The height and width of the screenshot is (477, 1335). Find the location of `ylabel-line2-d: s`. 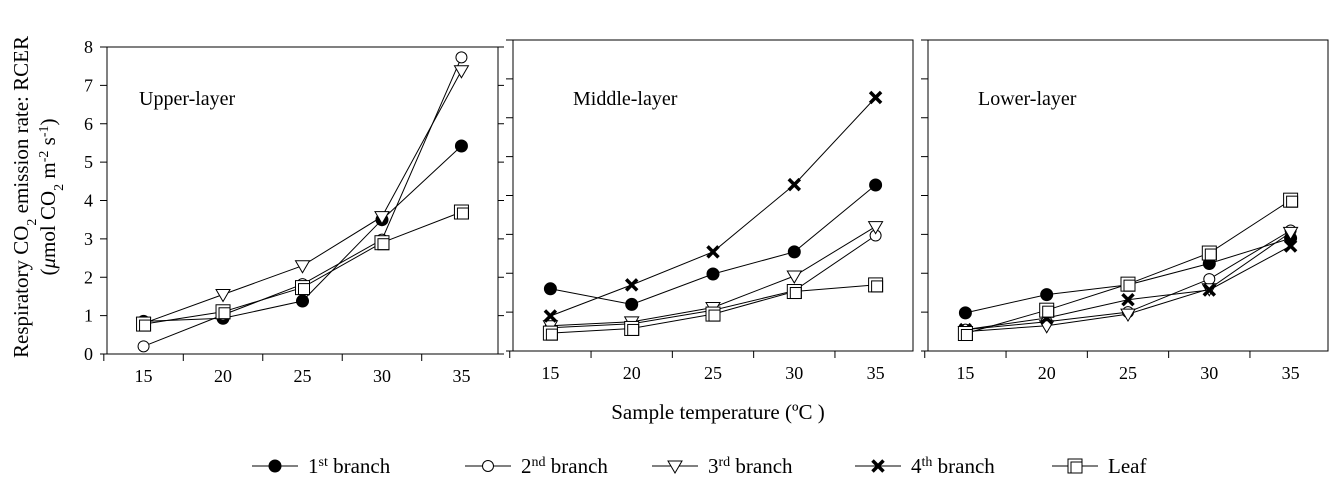

ylabel-line2-d: s is located at coordinates (48, 143).